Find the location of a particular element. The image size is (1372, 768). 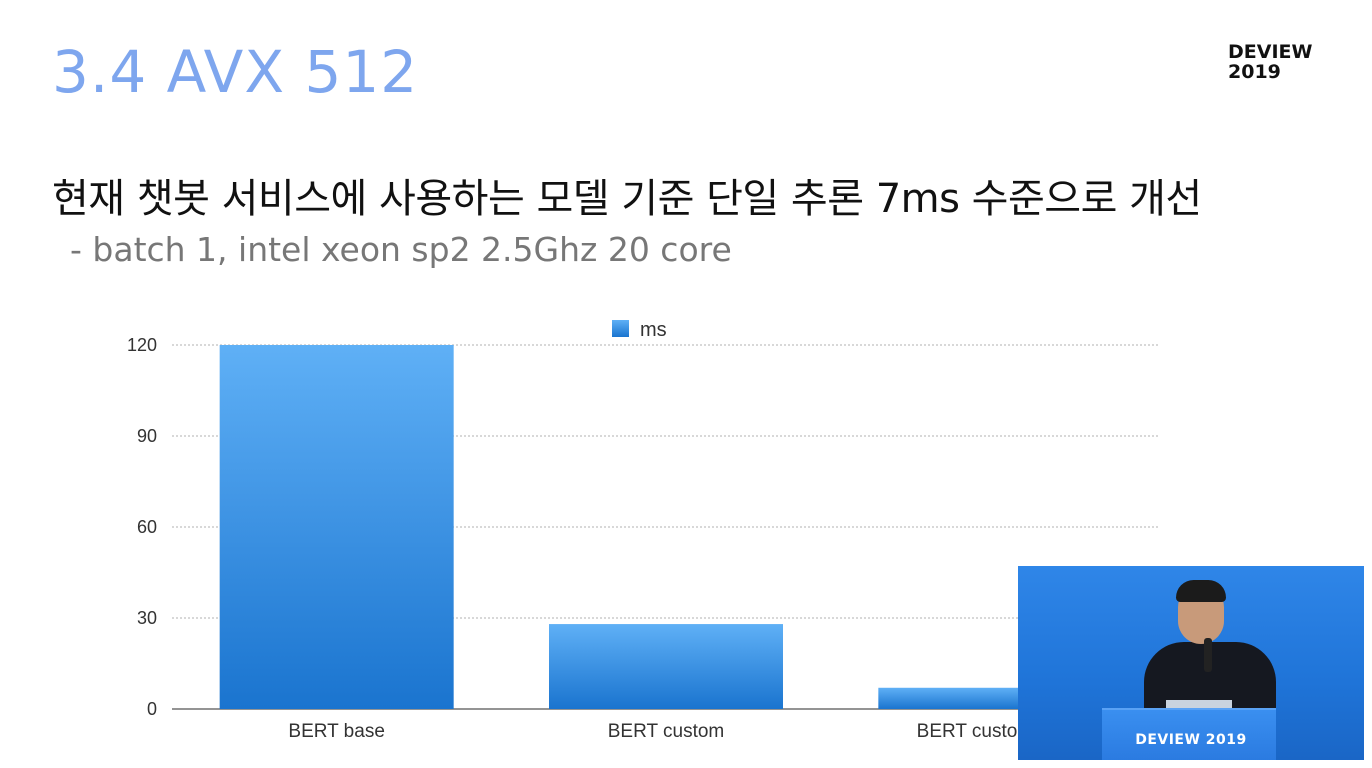

y-tick-label: 30 is located at coordinates (147, 618).